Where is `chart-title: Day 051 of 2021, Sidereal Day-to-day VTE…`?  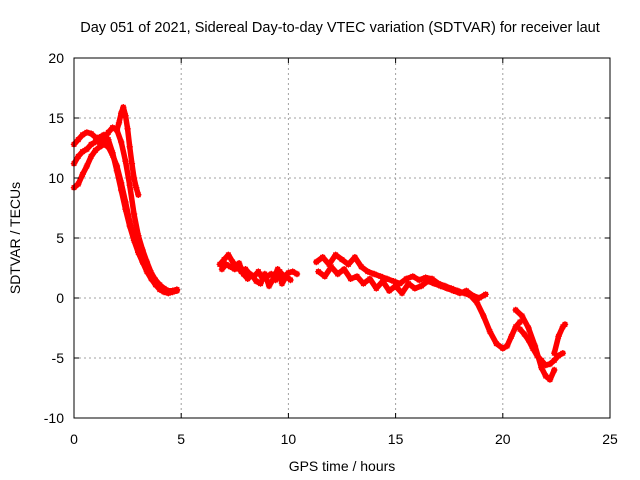
chart-title: Day 051 of 2021, Sidereal Day-to-day VTE… is located at coordinates (340, 28).